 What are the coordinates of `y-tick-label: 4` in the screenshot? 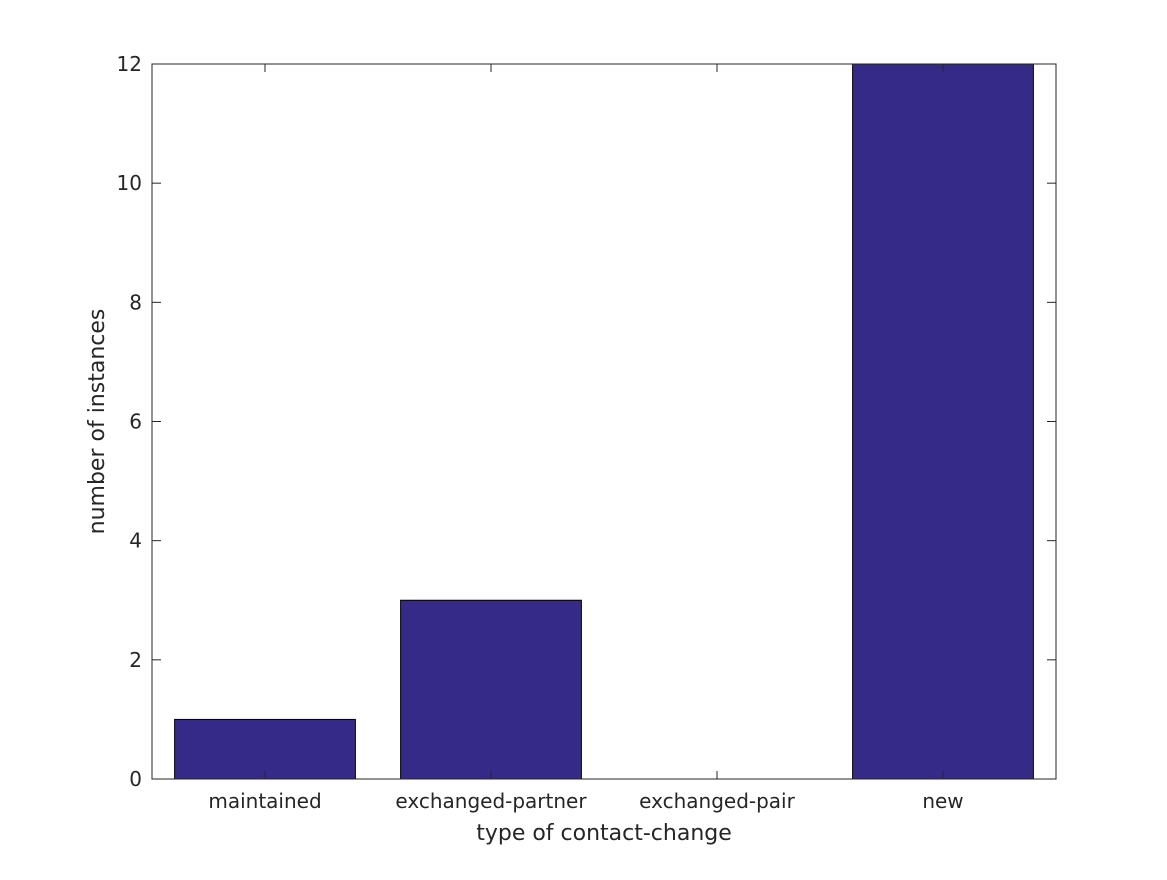 It's located at (135, 541).